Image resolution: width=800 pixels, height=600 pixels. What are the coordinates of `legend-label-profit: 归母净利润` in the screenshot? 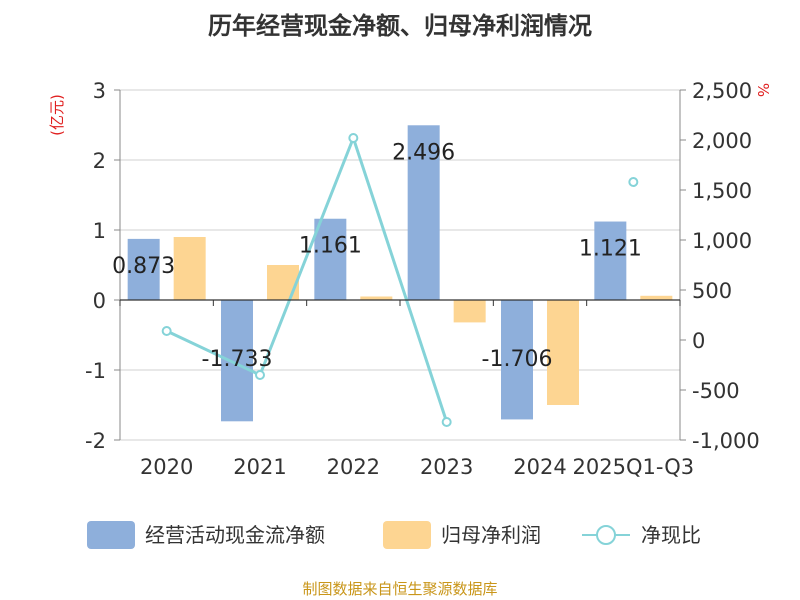 It's located at (491, 535).